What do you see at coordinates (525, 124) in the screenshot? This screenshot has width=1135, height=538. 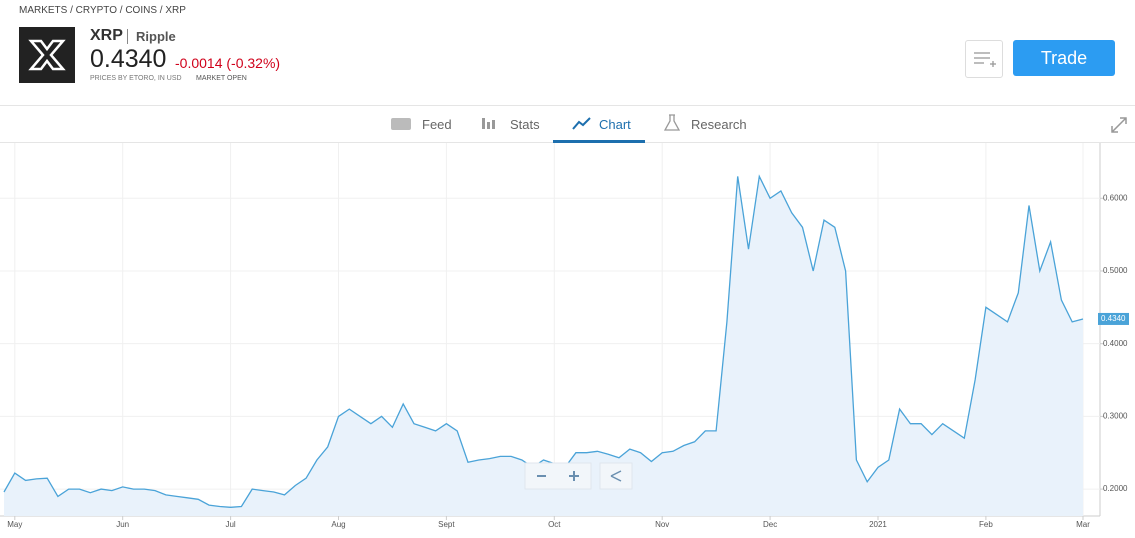 I see `tab: Stats` at bounding box center [525, 124].